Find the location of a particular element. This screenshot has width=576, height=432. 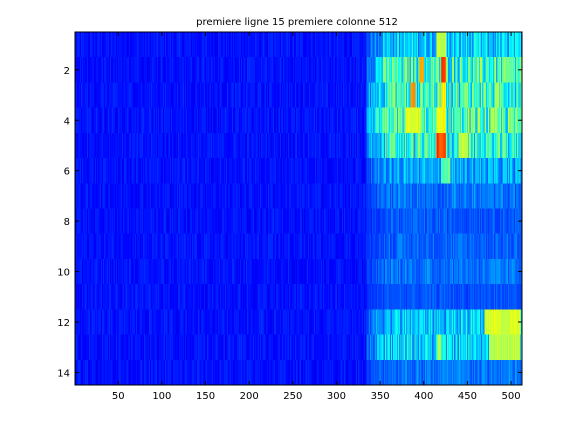

x-tick-label: 400 is located at coordinates (423, 396).